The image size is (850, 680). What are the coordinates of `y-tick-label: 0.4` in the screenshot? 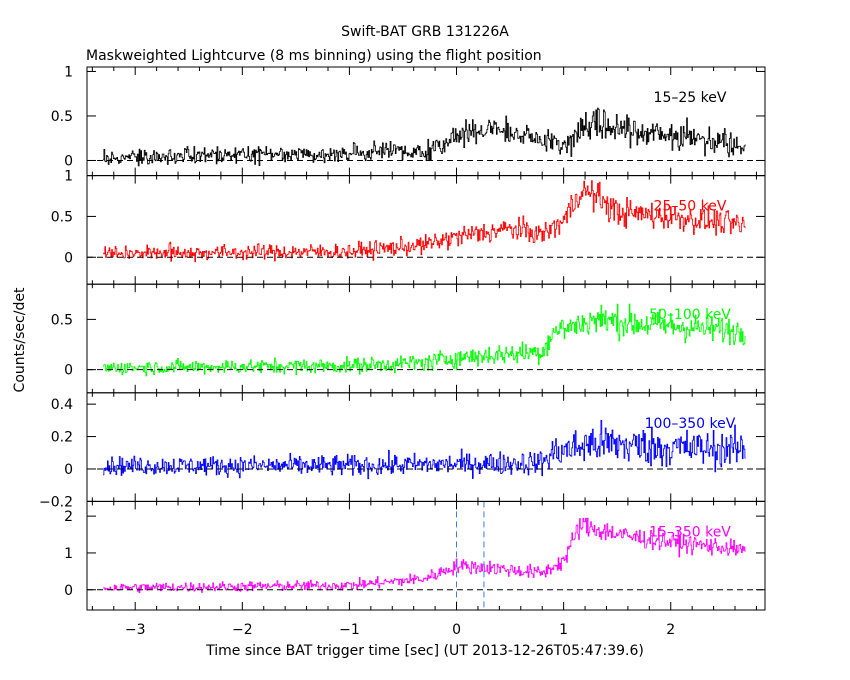 It's located at (62, 405).